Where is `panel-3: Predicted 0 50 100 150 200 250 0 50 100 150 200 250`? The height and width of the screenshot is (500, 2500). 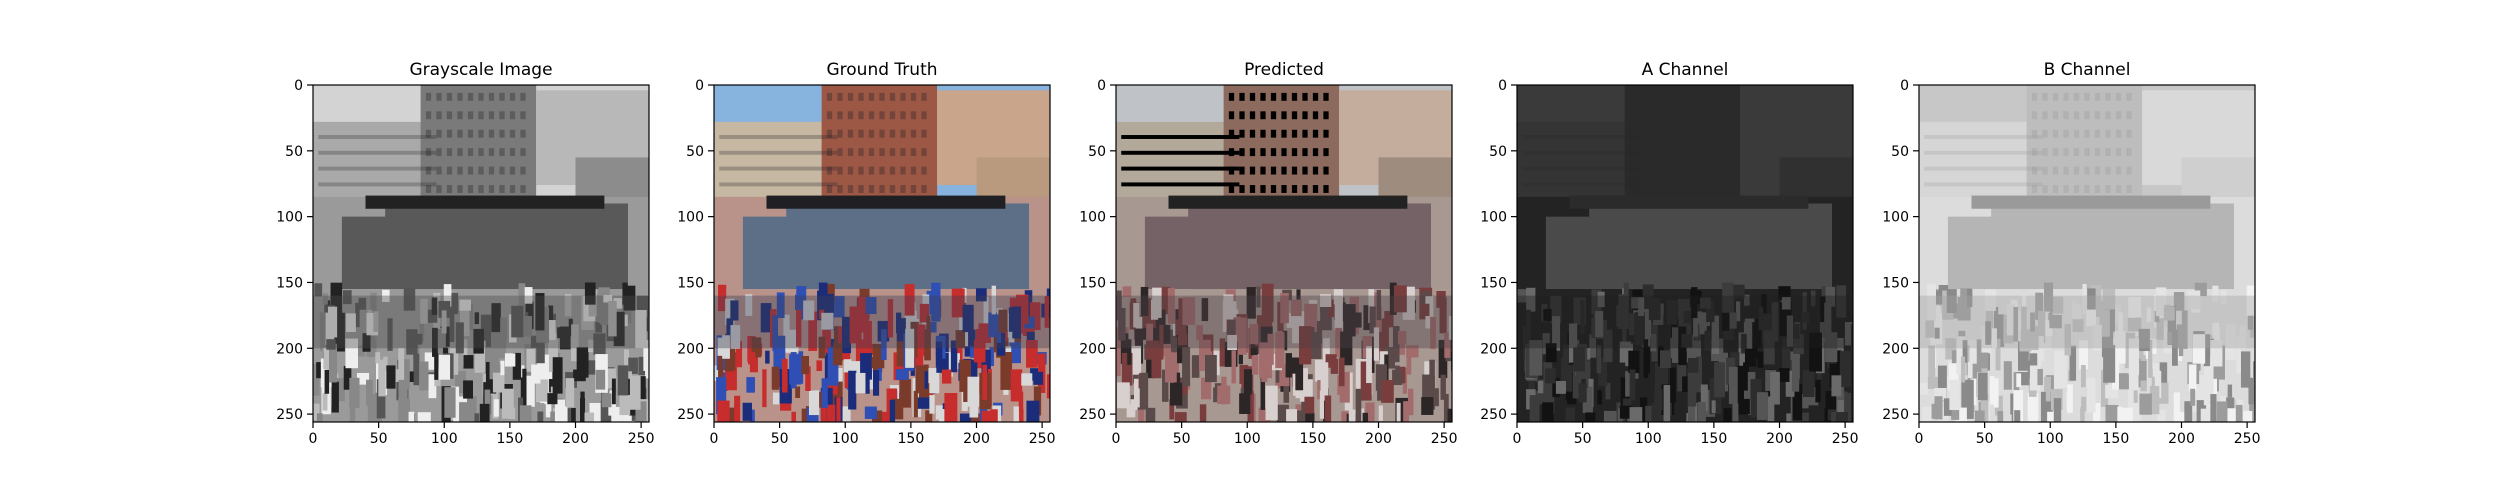 panel-3: Predicted 0 50 100 150 200 250 0 50 100 150 200 250 is located at coordinates (1268, 253).